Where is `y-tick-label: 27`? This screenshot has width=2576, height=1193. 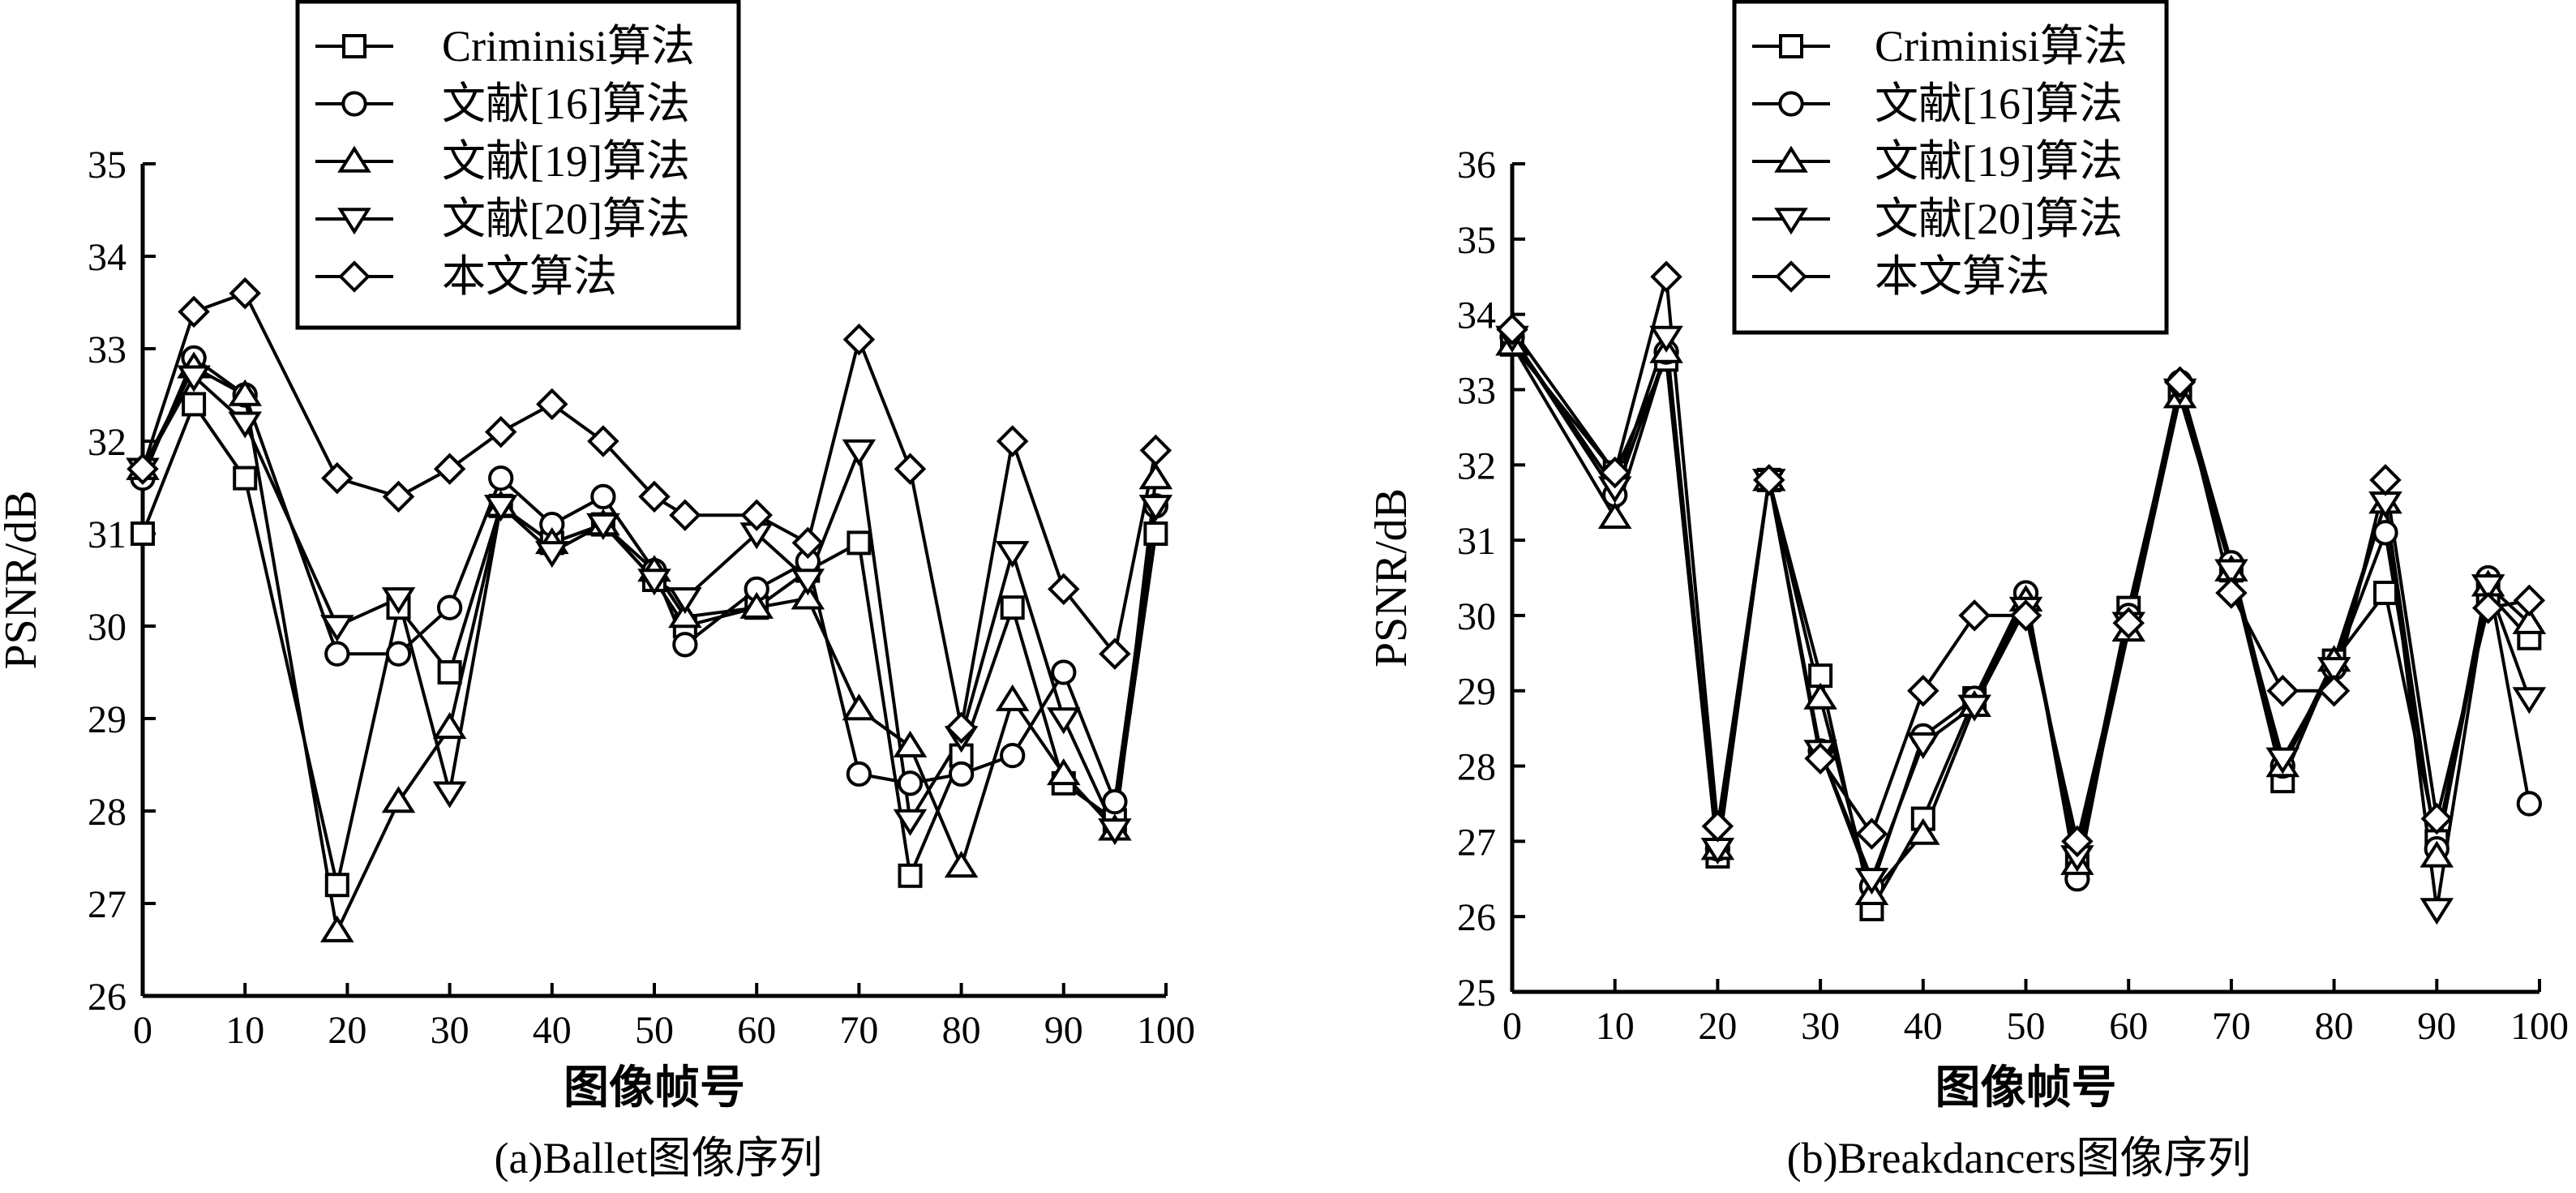
y-tick-label: 27 is located at coordinates (107, 905).